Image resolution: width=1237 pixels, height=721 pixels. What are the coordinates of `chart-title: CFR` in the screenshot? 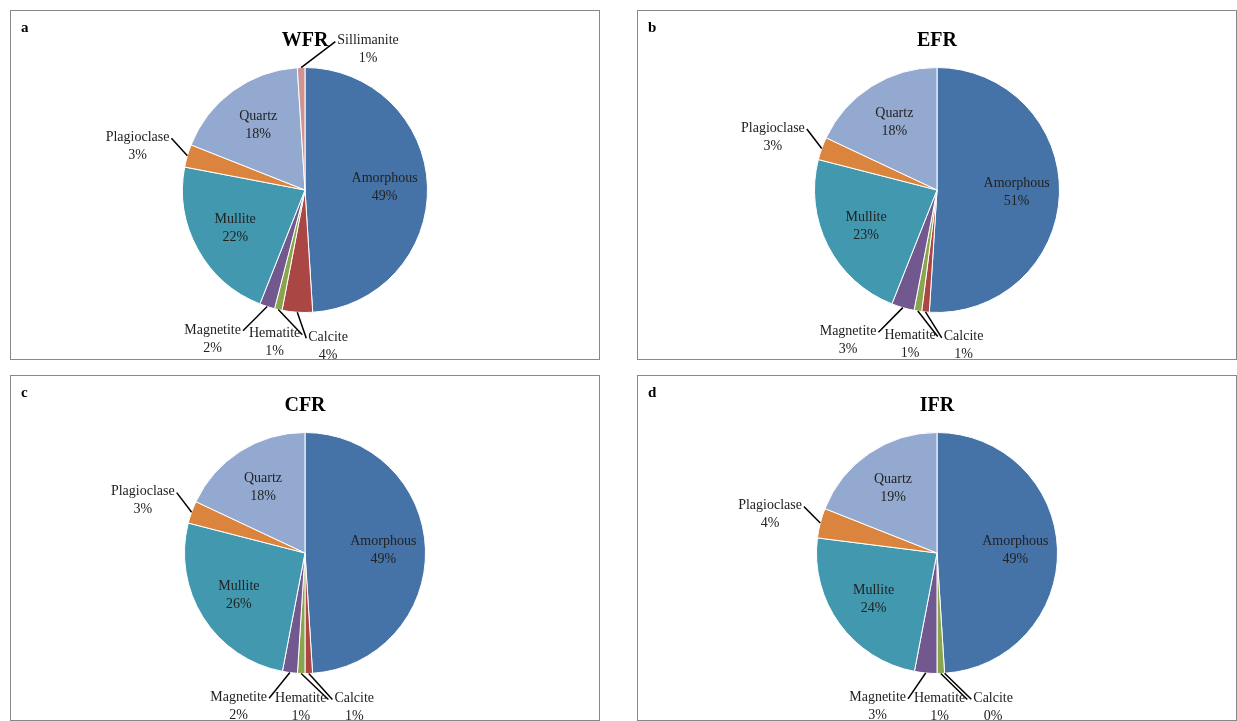 It's located at (305, 404).